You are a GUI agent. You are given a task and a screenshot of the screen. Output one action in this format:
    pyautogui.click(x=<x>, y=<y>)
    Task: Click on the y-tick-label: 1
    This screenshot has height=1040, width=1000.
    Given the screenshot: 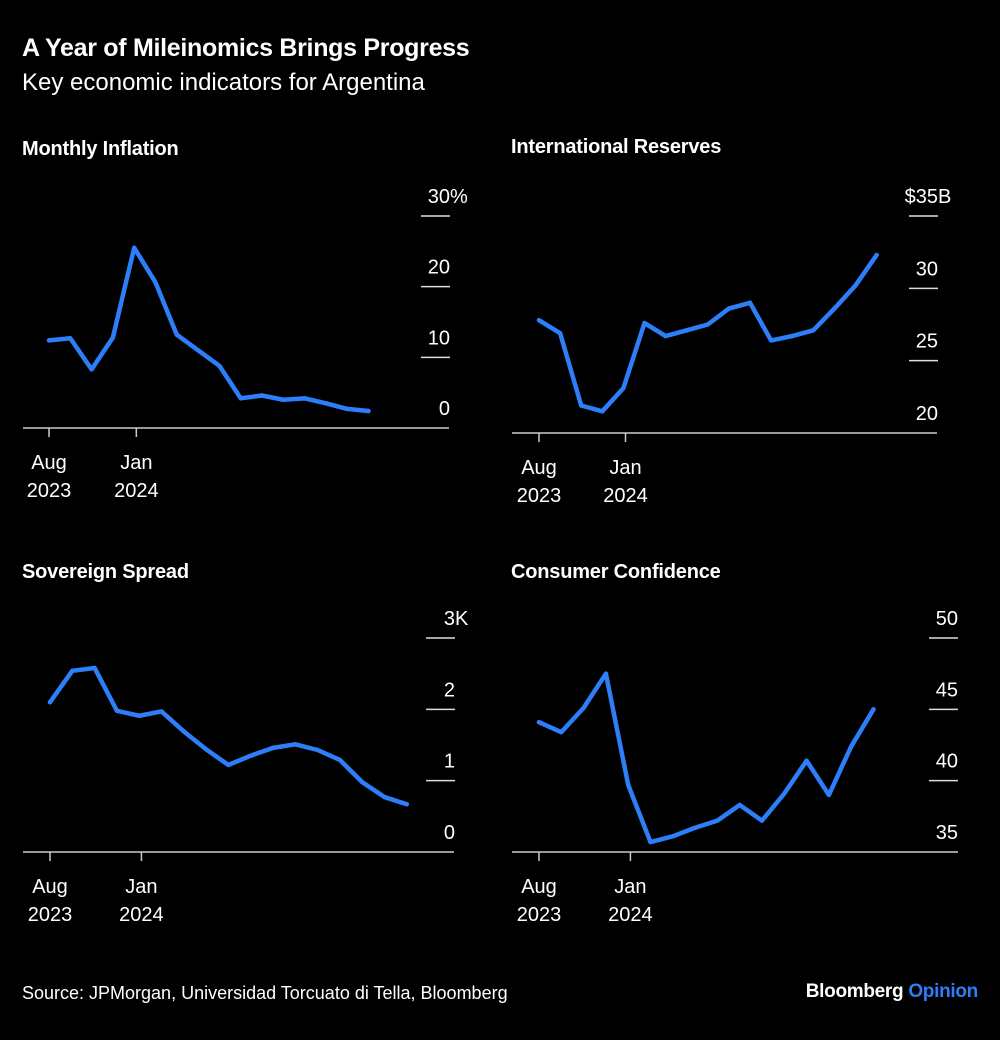 What is the action you would take?
    pyautogui.click(x=449, y=762)
    